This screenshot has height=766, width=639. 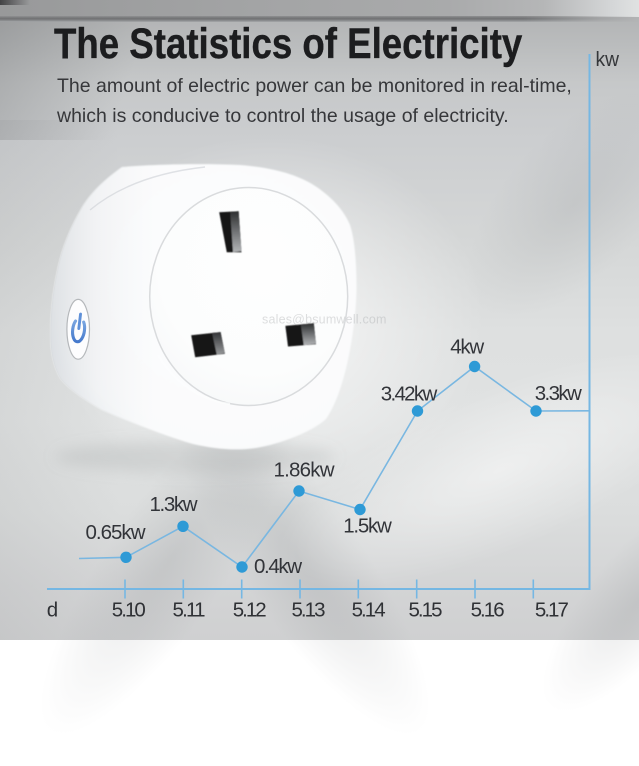 I want to click on svg-text: 0.4kw, so click(x=278, y=566).